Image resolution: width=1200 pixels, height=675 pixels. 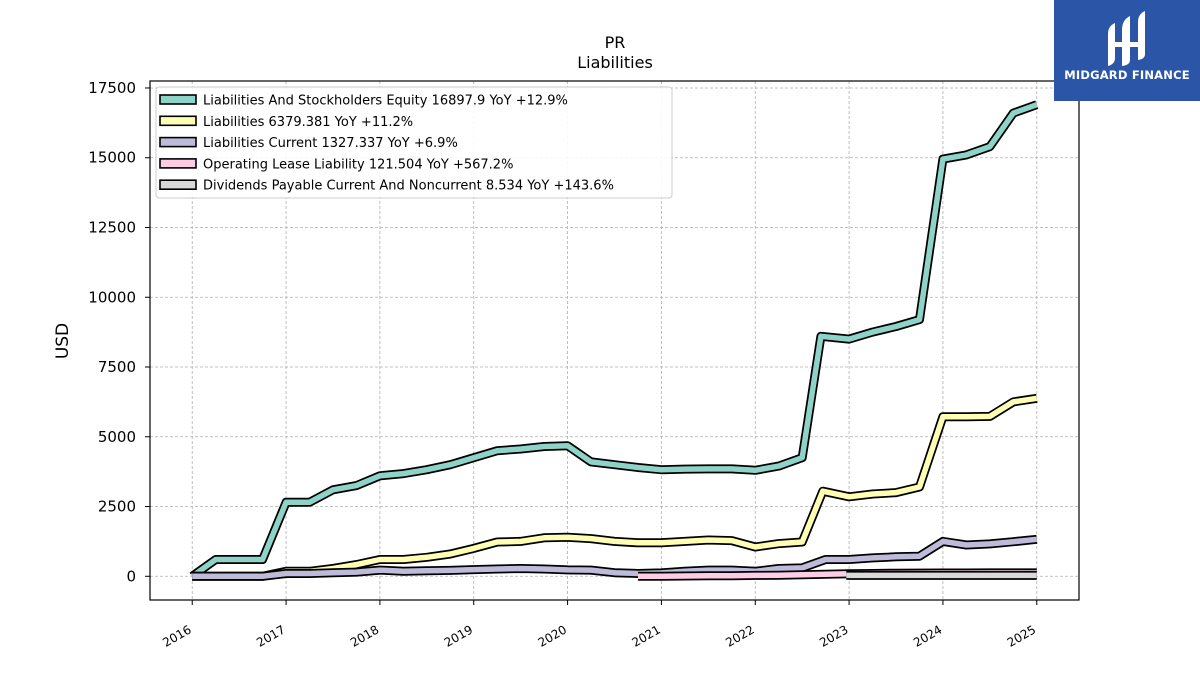 What do you see at coordinates (552, 635) in the screenshot?
I see `x-tick-label: 2020` at bounding box center [552, 635].